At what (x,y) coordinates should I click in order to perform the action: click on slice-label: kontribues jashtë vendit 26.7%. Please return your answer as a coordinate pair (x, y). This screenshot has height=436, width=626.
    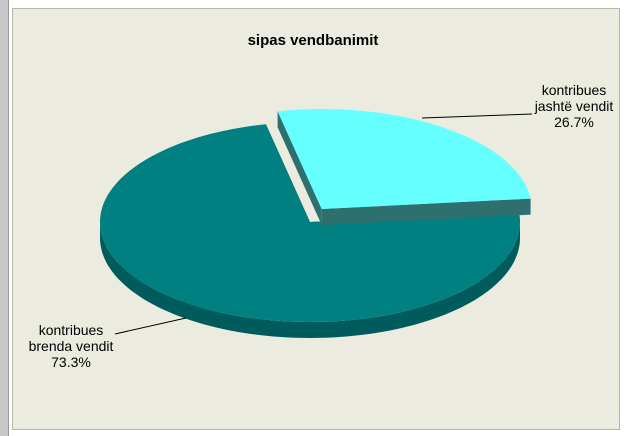
    Looking at the image, I should click on (574, 106).